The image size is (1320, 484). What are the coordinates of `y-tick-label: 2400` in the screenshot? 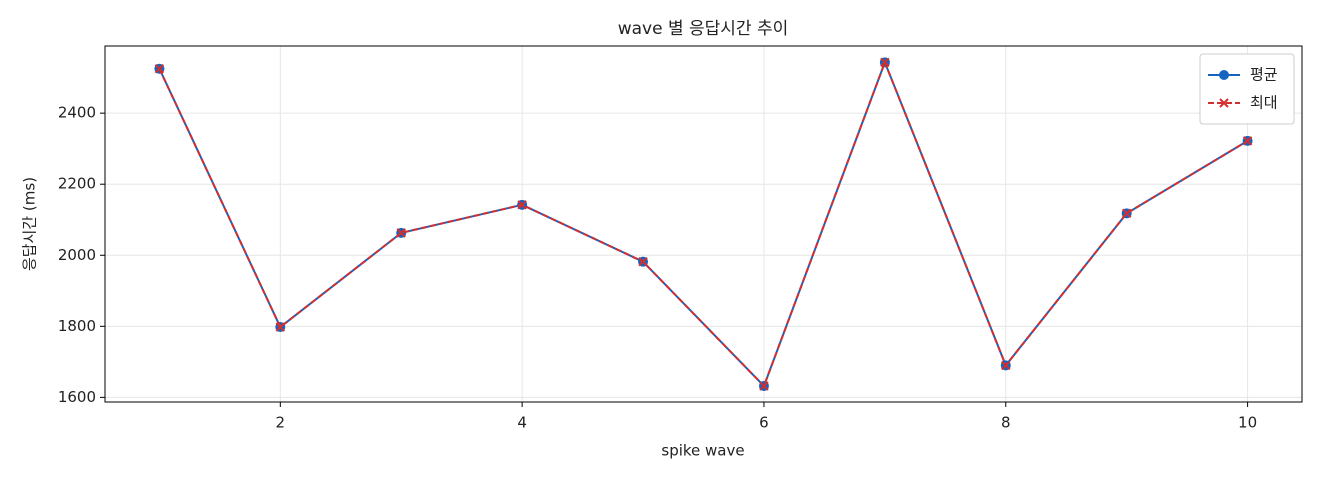 It's located at (77, 113).